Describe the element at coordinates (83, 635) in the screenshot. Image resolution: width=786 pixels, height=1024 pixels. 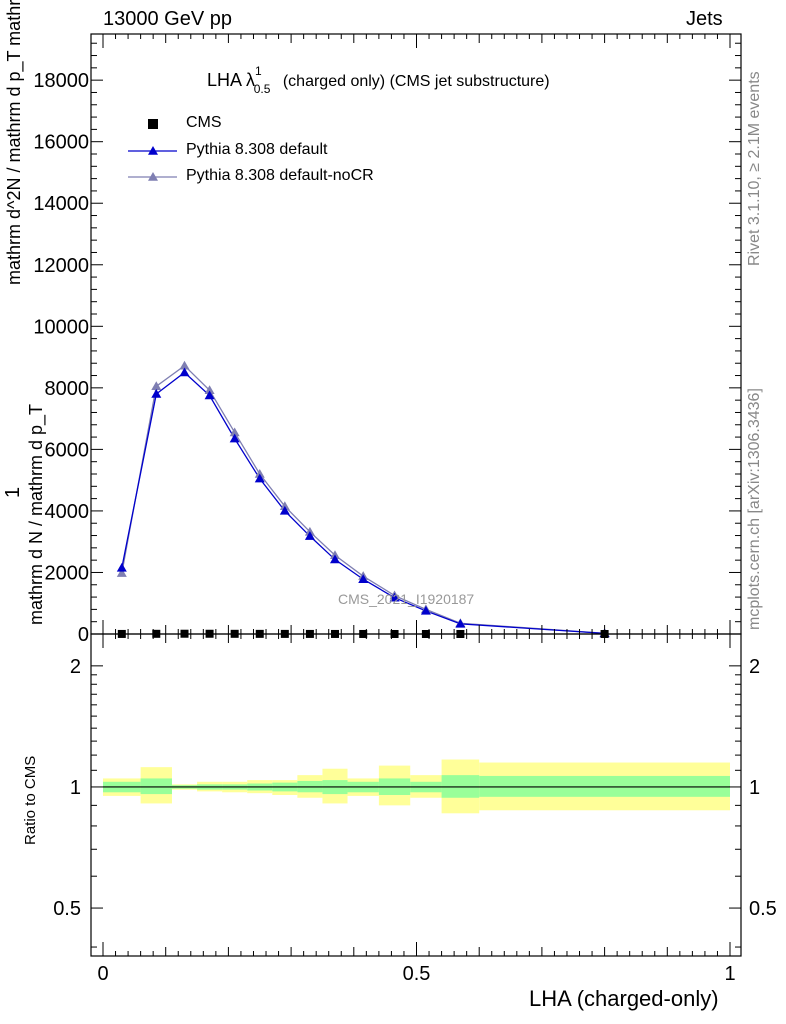
I see `main-y-tick-label: 0` at that location.